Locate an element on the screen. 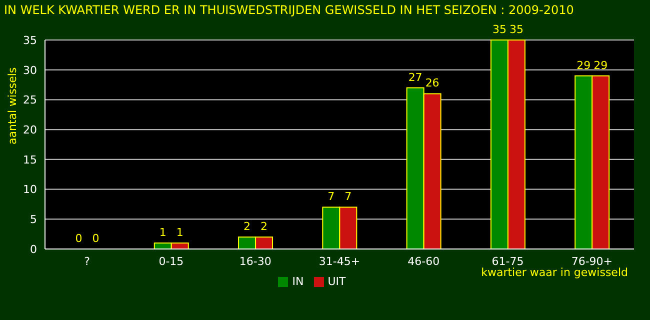 This screenshot has width=650, height=320. x-tick-label: 31-45+ is located at coordinates (339, 261).